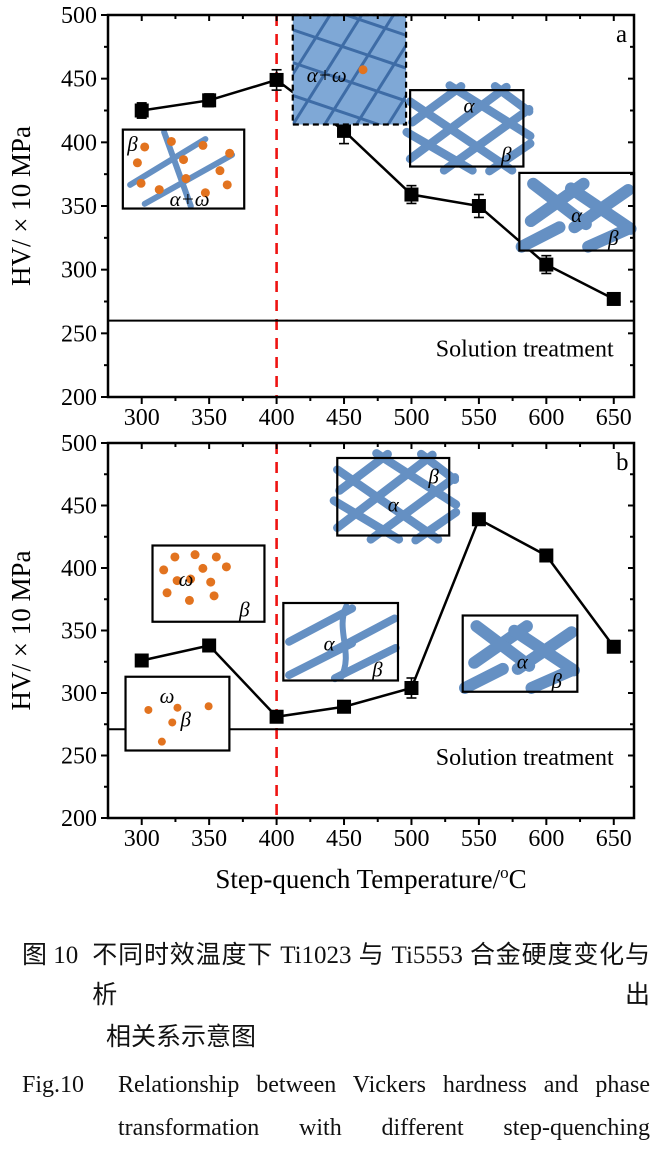 The image size is (669, 1152). I want to click on panel-label: b, so click(622, 462).